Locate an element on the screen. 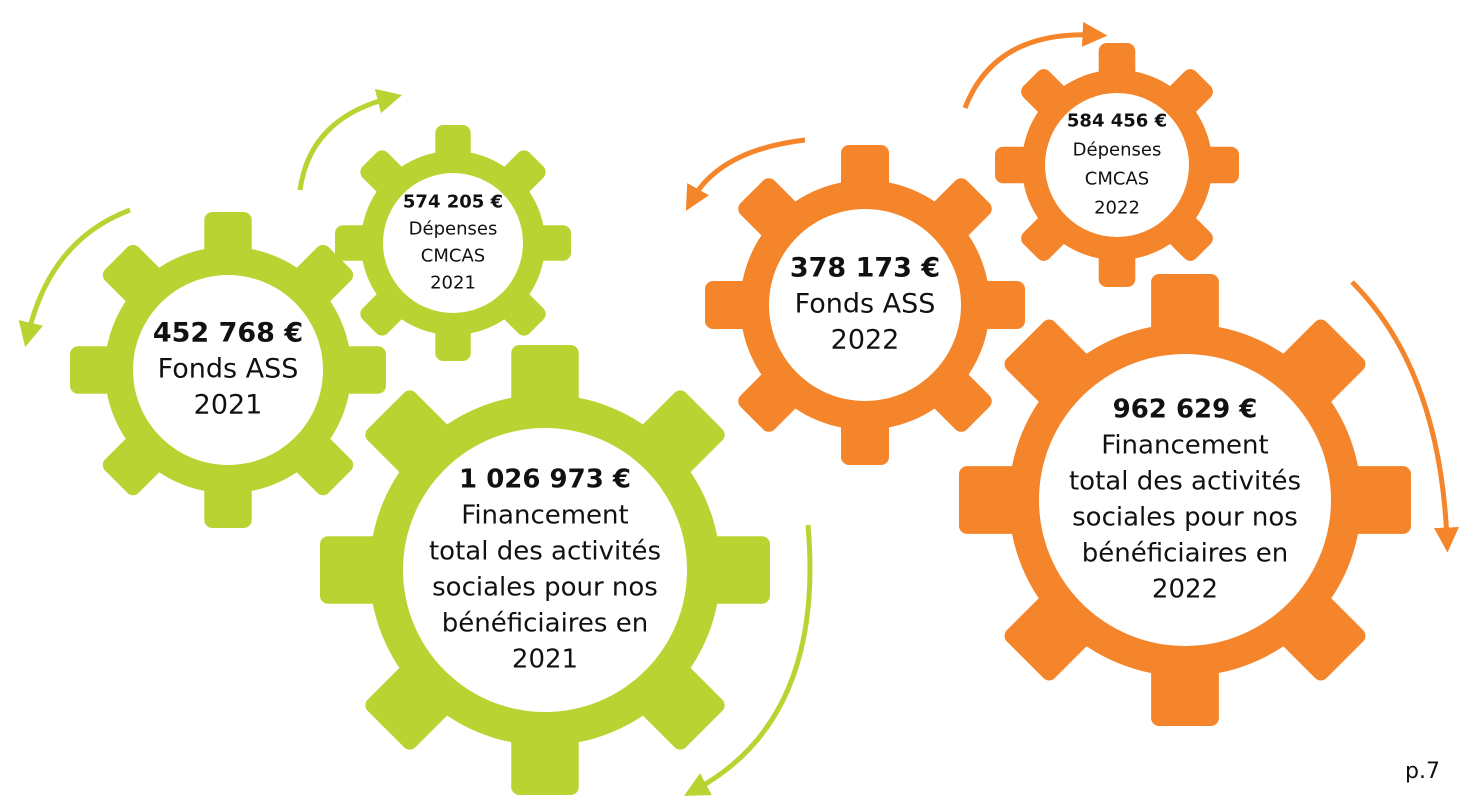  gear: 452 768 € Fonds ASS 2021 is located at coordinates (228, 370).